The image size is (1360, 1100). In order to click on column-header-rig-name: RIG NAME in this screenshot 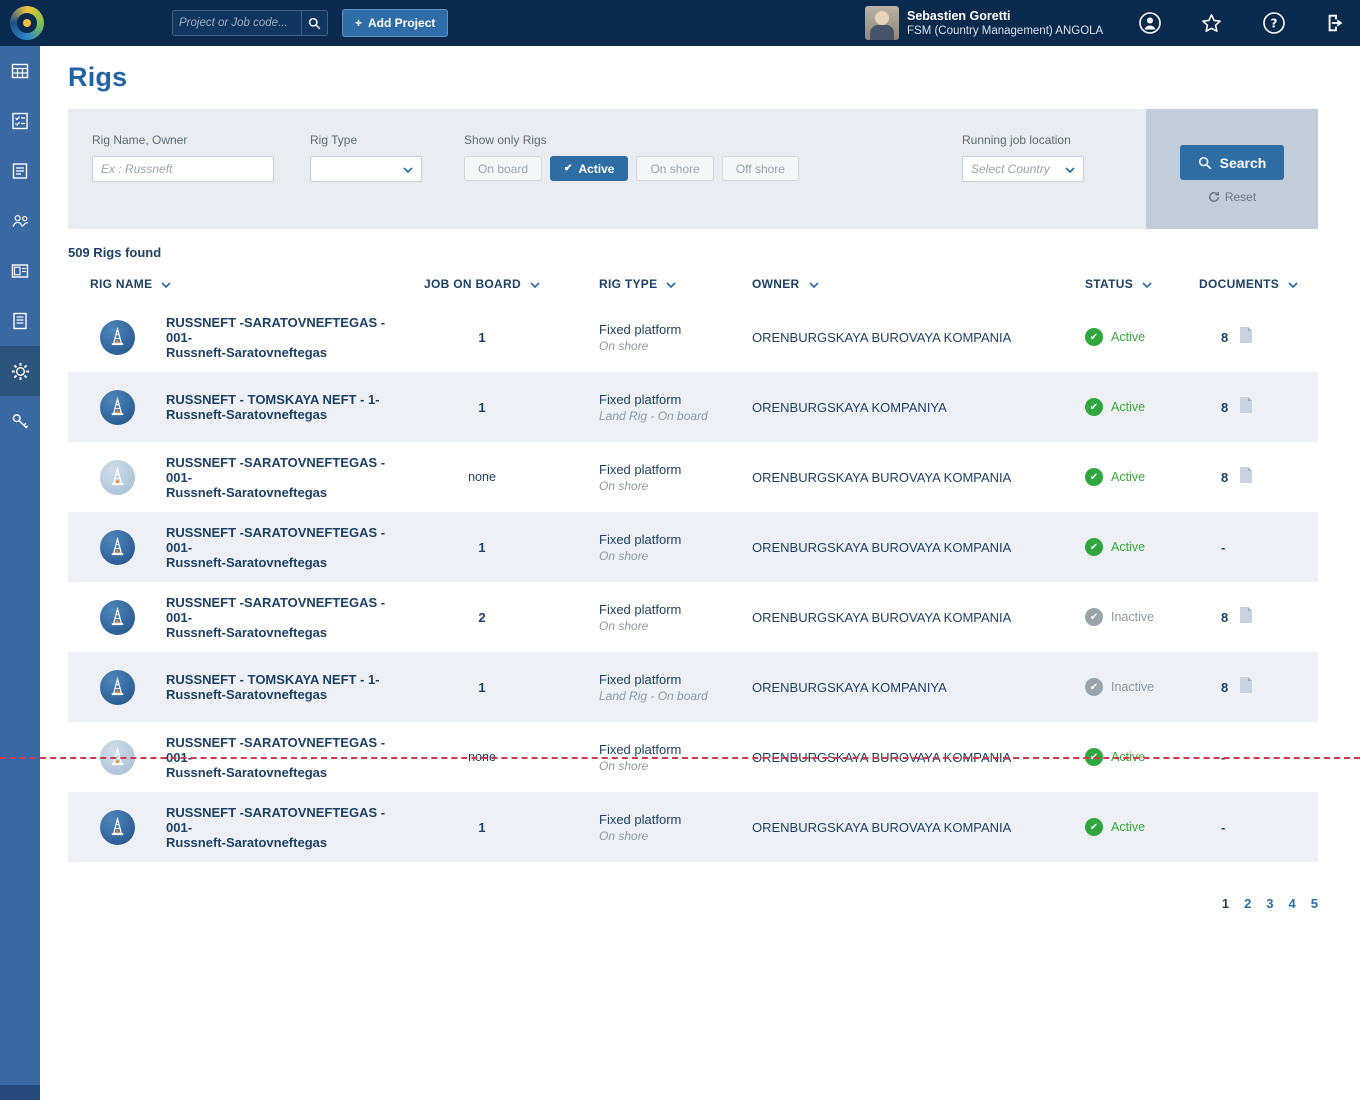, I will do `click(238, 284)`.